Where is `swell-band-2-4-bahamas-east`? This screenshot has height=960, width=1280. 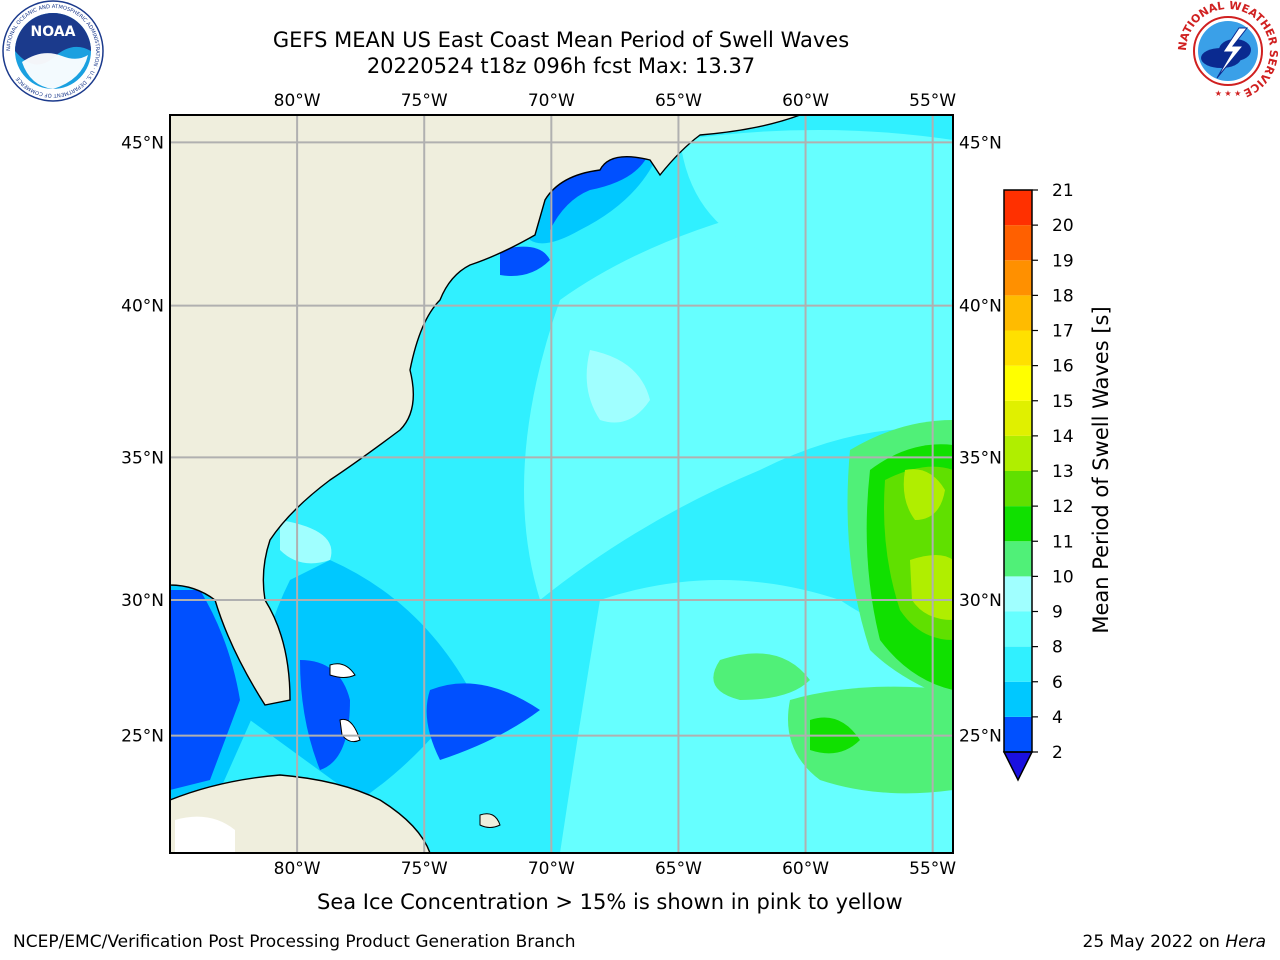 swell-band-2-4-bahamas-east is located at coordinates (483, 721).